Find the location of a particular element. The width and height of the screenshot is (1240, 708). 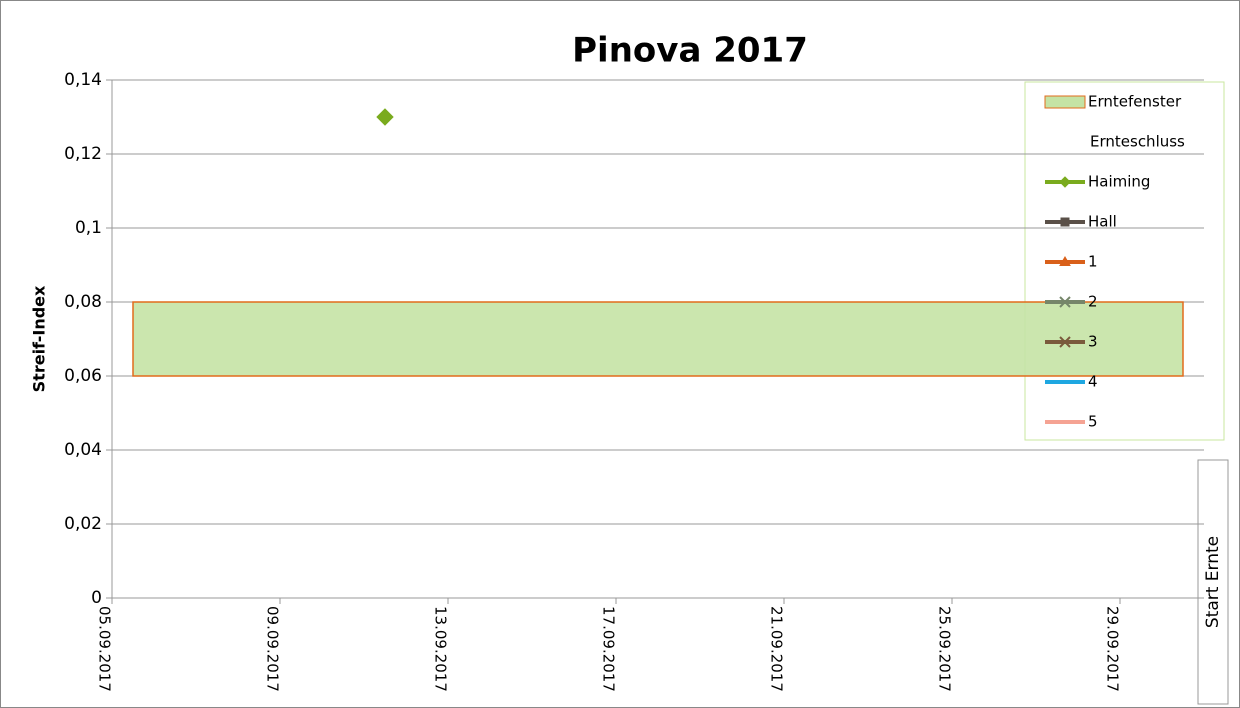

legend-label: 4 is located at coordinates (1093, 382).